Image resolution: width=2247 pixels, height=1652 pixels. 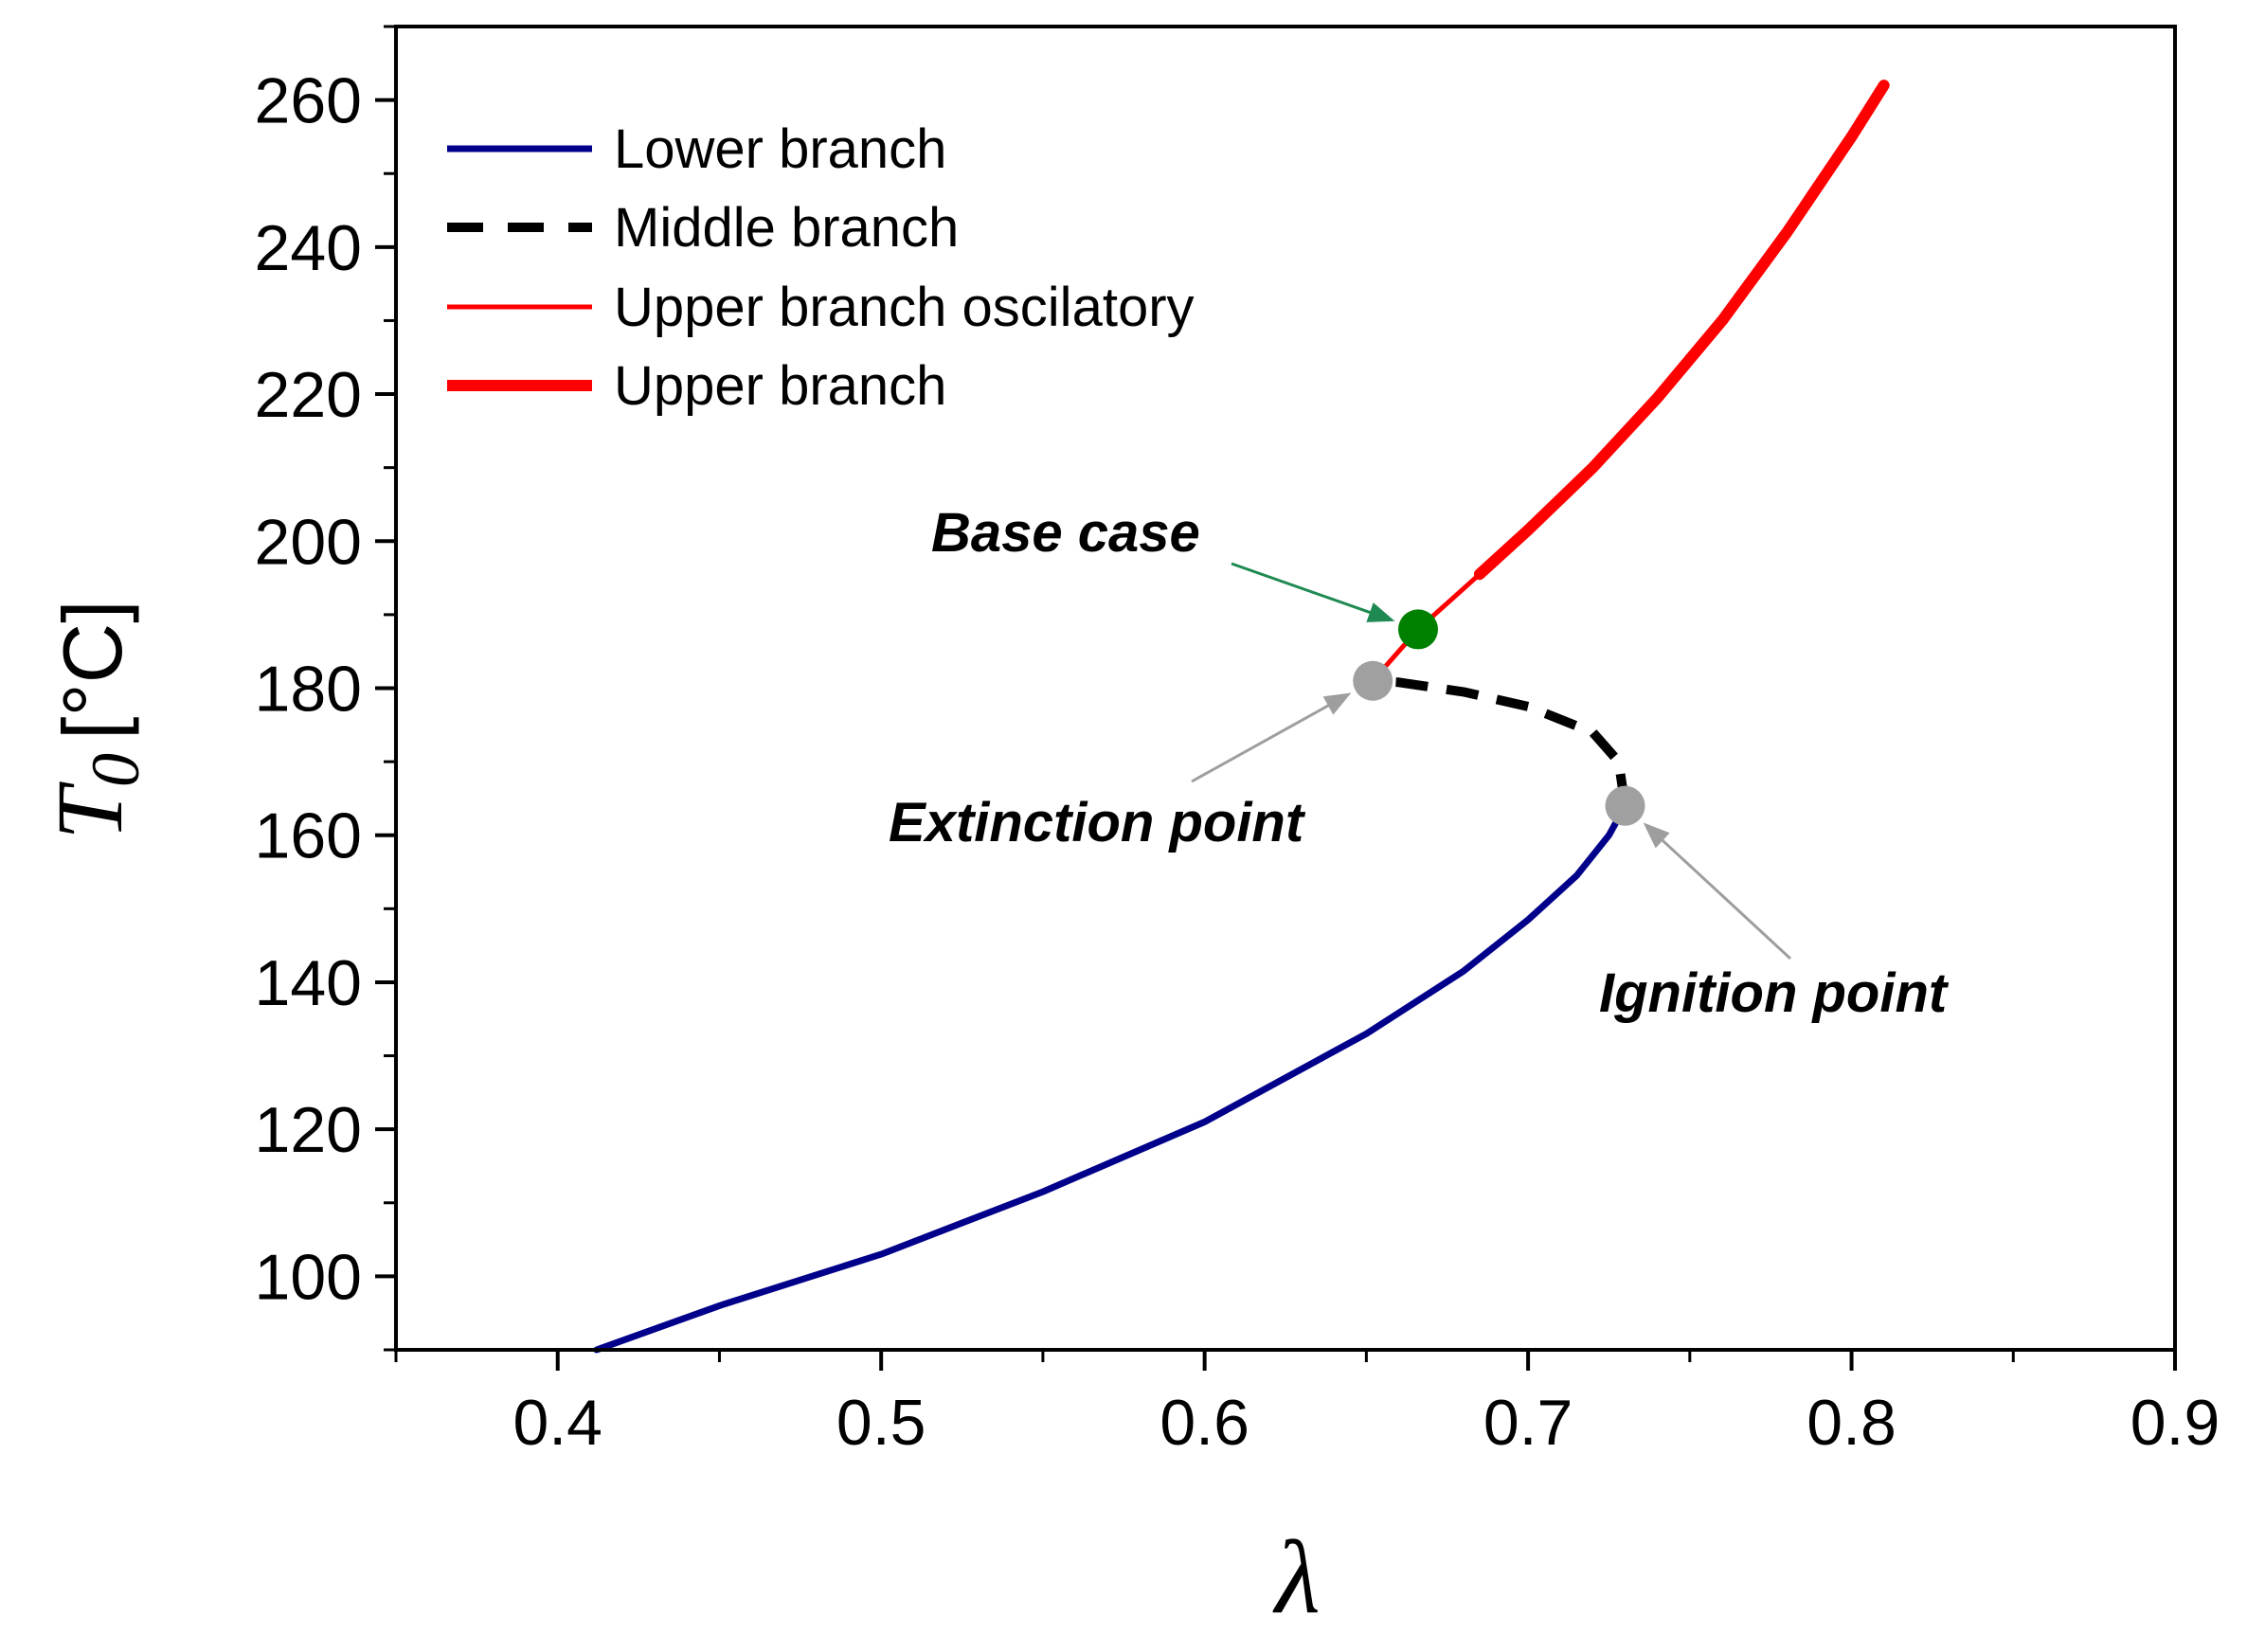 I want to click on ignition-point-arrow-line, so click(x=1723, y=897).